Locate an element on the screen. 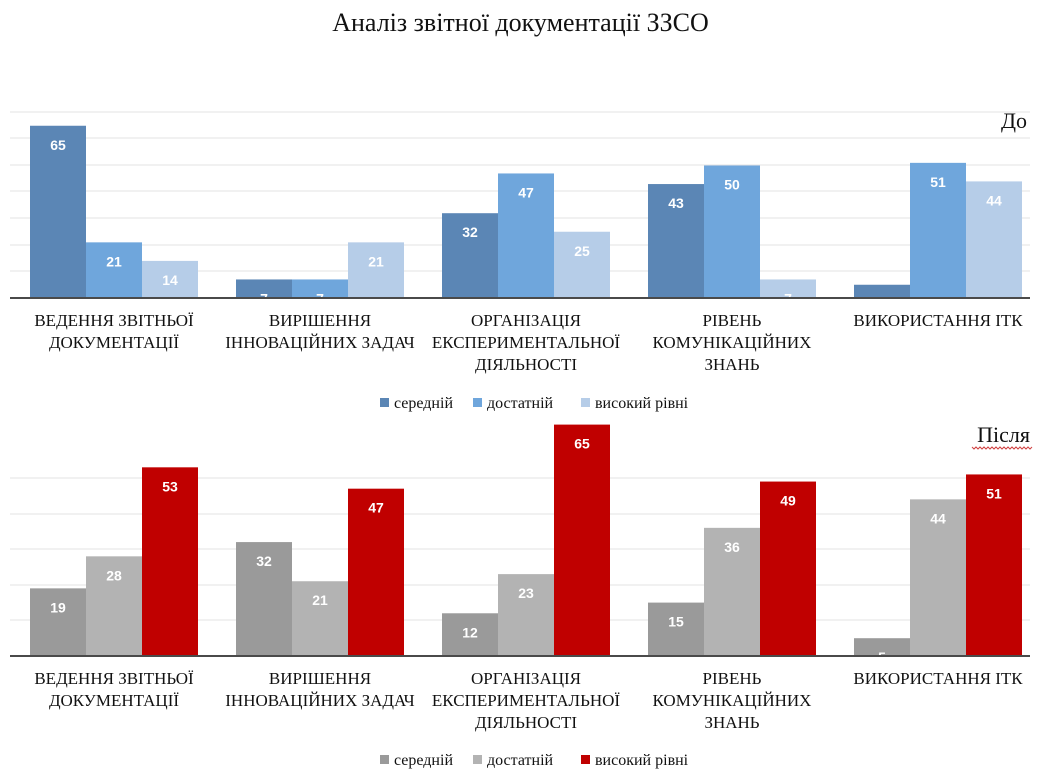 This screenshot has height=771, width=1041. data-label: 14 is located at coordinates (170, 280).